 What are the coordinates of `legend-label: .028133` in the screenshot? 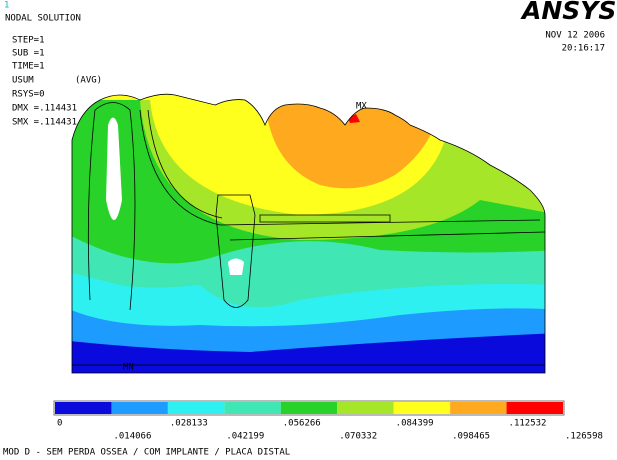 It's located at (189, 424).